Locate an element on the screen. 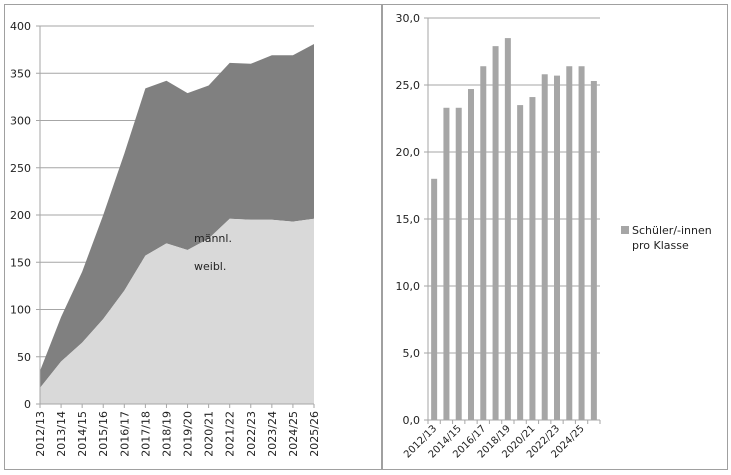 This screenshot has width=731, height=475. y-tick-label: 0,0 is located at coordinates (412, 420).